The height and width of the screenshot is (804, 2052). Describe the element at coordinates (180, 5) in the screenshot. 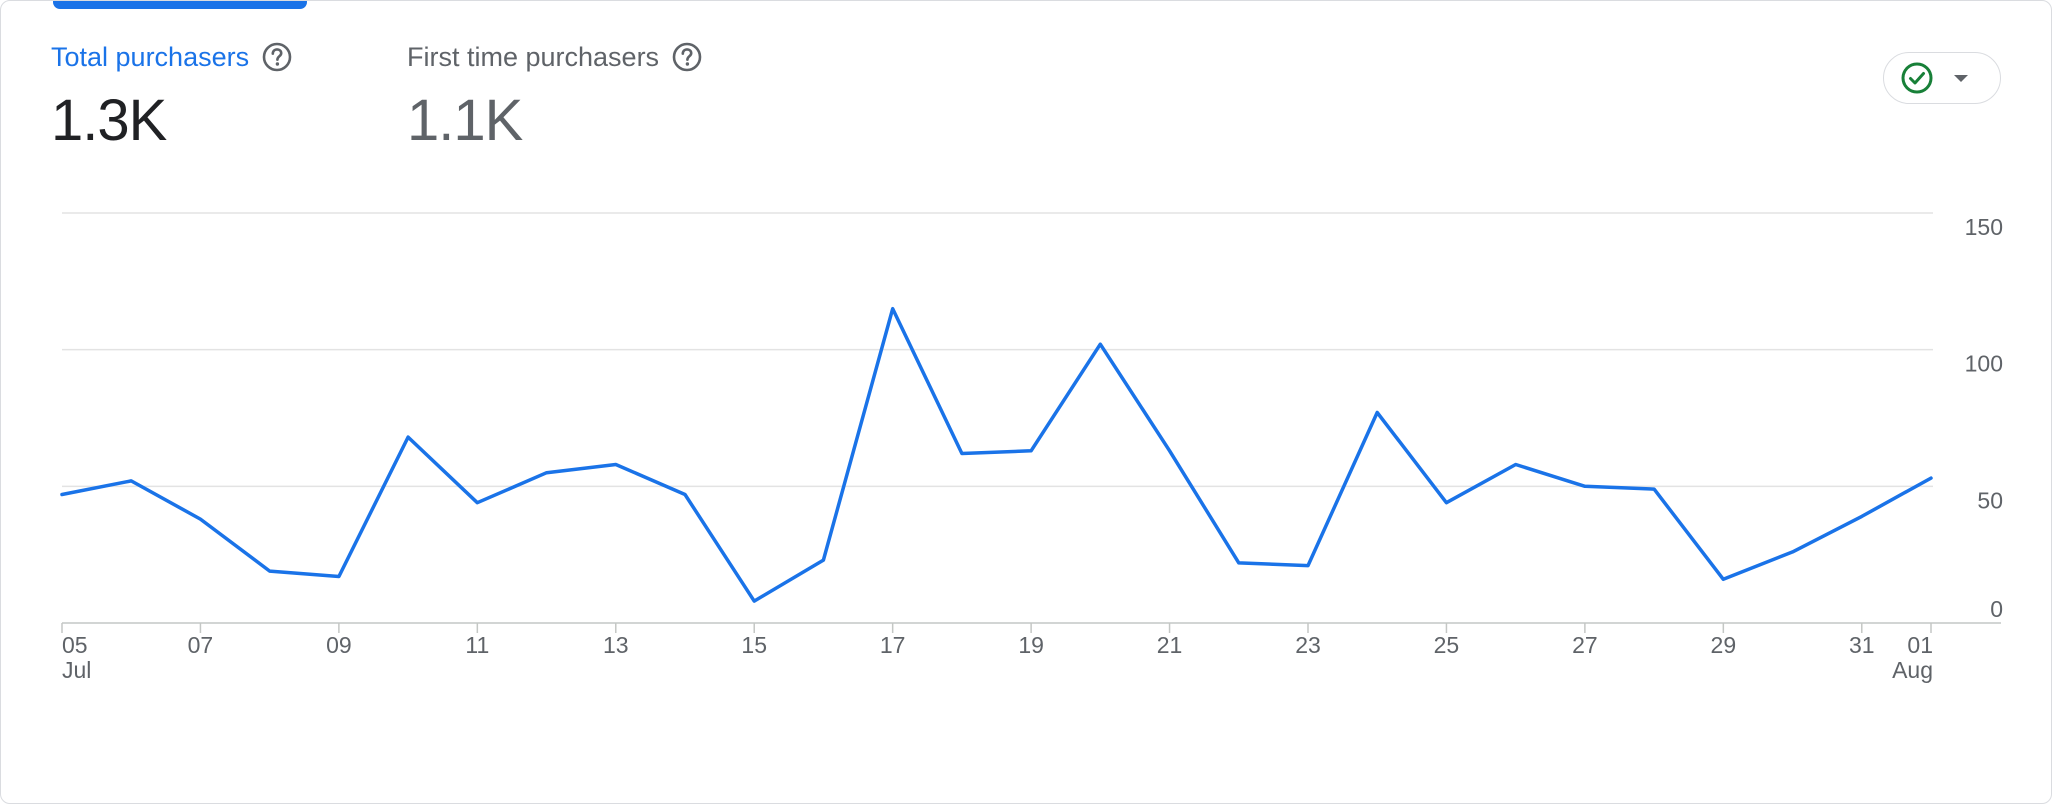

I see `active-tab-indicator` at that location.